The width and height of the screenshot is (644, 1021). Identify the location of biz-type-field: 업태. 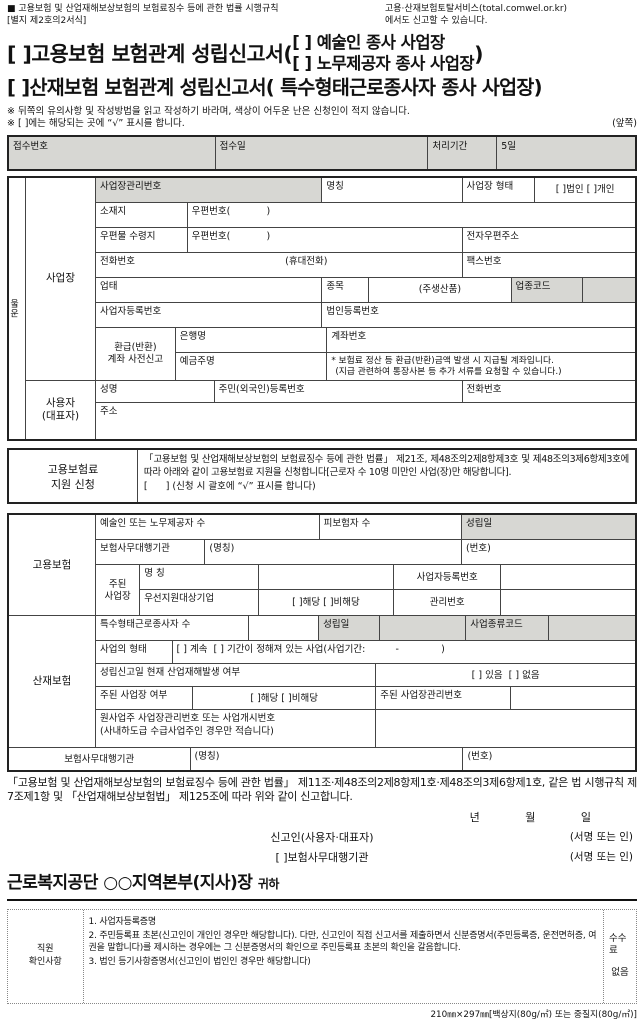
(209, 289).